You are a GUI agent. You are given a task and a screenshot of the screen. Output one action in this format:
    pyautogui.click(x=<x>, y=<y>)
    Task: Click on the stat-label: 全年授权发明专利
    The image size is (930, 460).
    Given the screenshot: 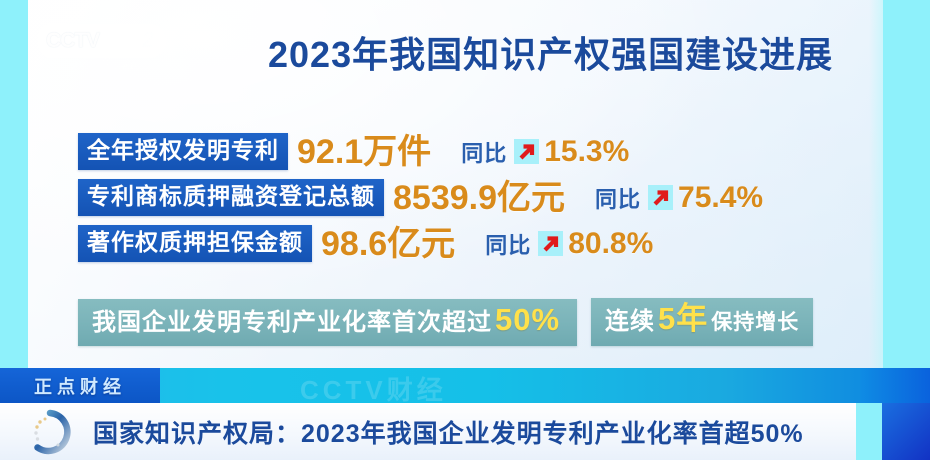 What is the action you would take?
    pyautogui.click(x=183, y=151)
    